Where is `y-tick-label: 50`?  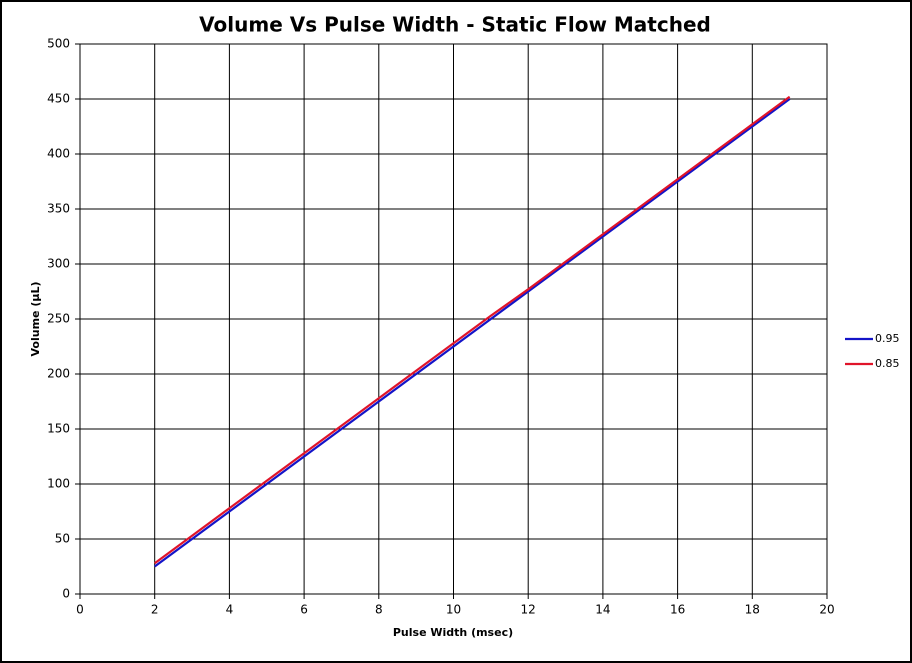 y-tick-label: 50 is located at coordinates (62, 539).